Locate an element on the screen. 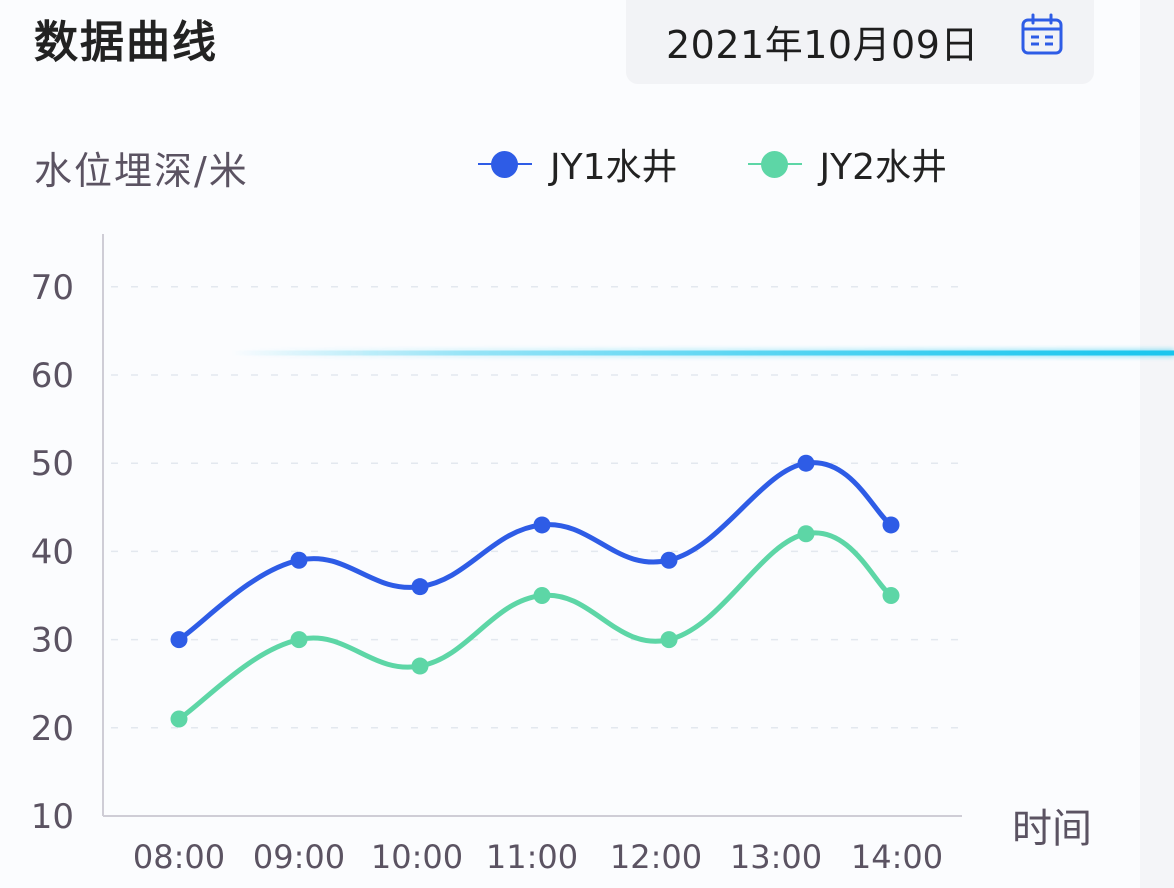  legend-item-jy1: JY1水井 is located at coordinates (578, 164).